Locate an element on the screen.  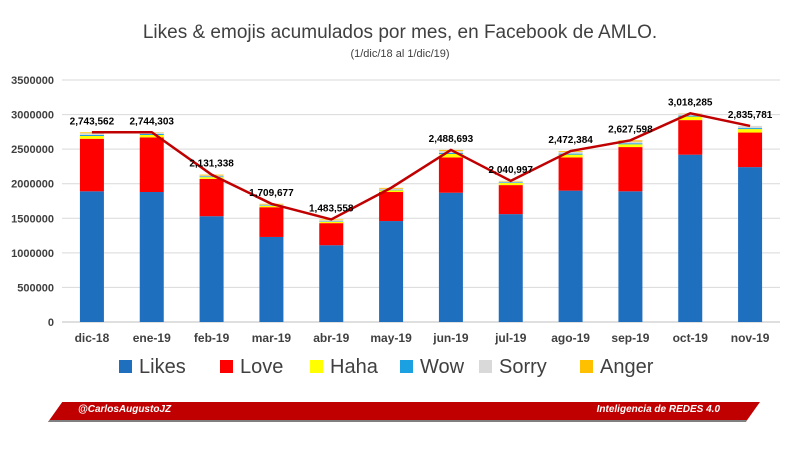
x-tick-label: jun-19 is located at coordinates (450, 338).